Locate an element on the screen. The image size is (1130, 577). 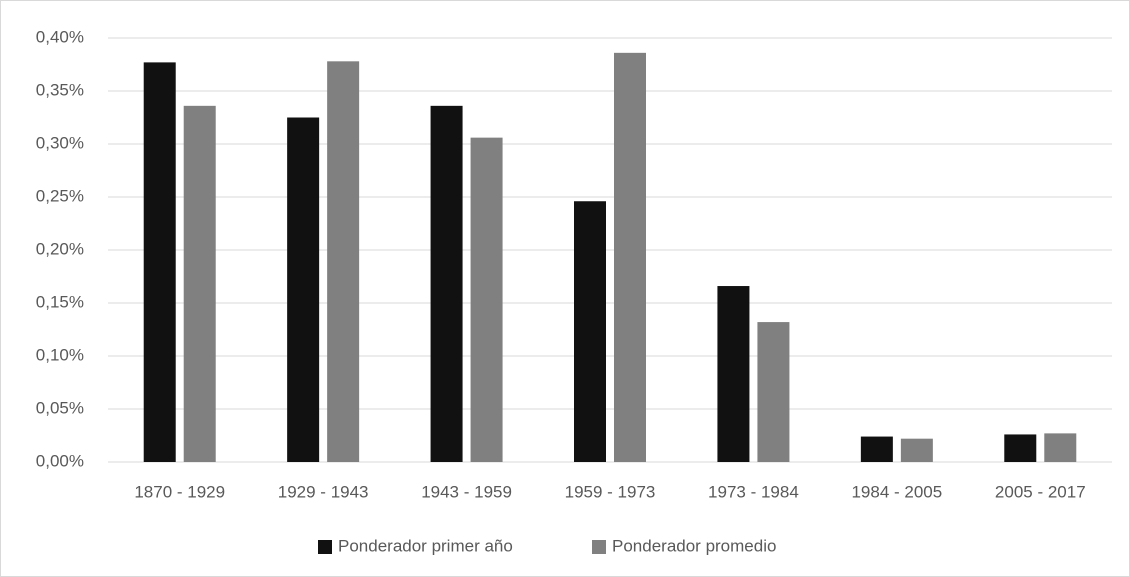
x-tick-label: 2005 - 2017 is located at coordinates (1040, 491).